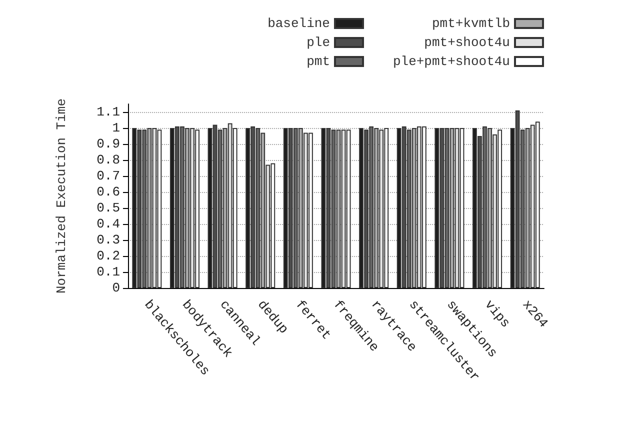  I want to click on y-axis-title: Normalized Execution Time, so click(61, 196).